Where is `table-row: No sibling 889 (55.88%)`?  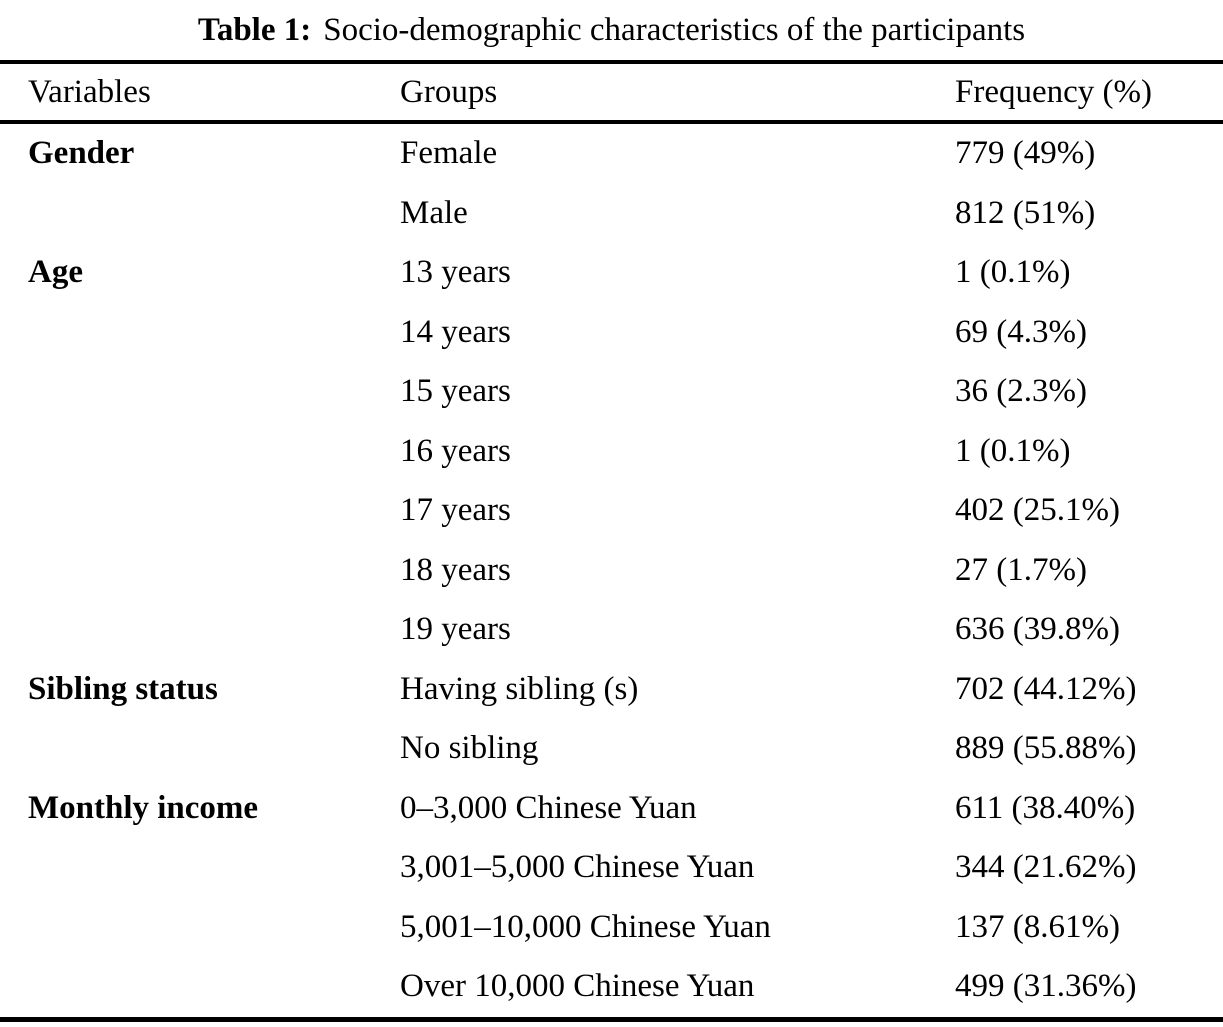 table-row: No sibling 889 (55.88%) is located at coordinates (611, 749).